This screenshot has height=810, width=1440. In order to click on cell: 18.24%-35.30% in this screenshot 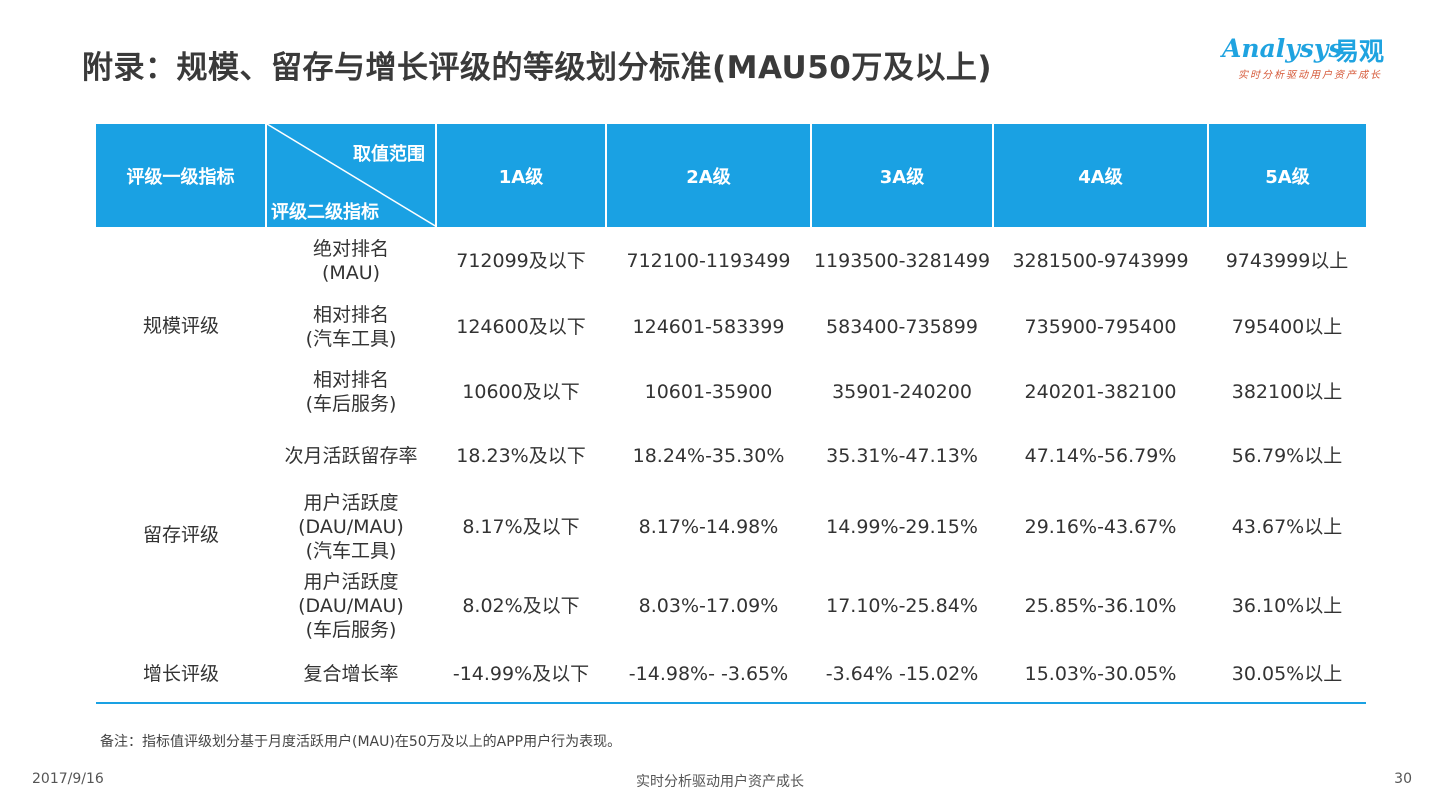, I will do `click(708, 456)`.